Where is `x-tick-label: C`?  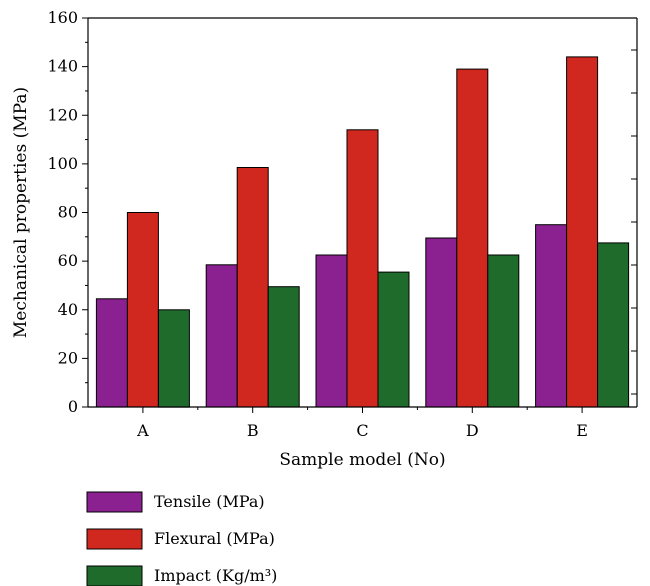
x-tick-label: C is located at coordinates (362, 430).